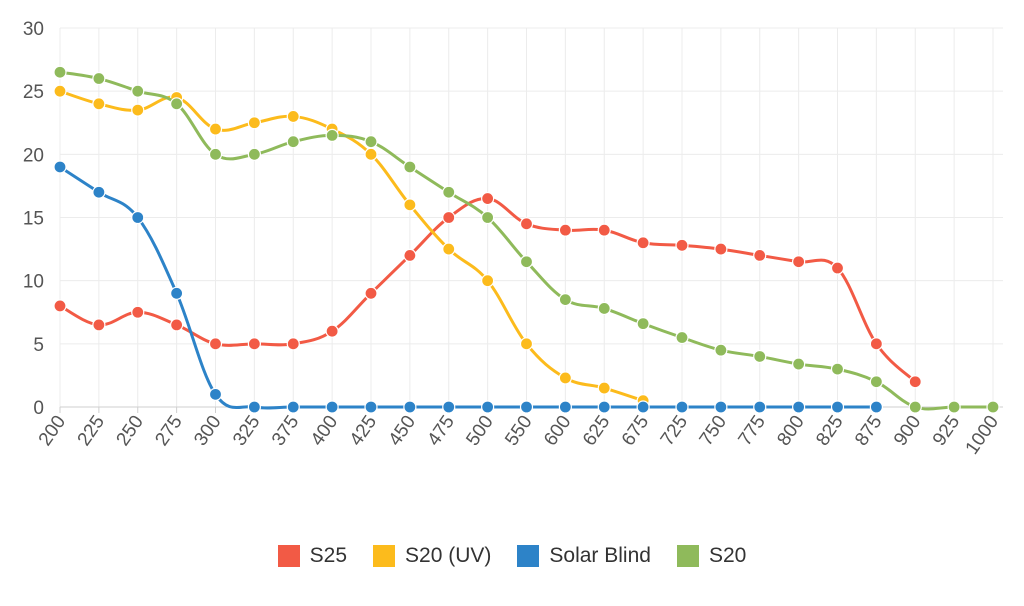  Describe the element at coordinates (33, 29) in the screenshot. I see `y-tick-label: 30` at that location.